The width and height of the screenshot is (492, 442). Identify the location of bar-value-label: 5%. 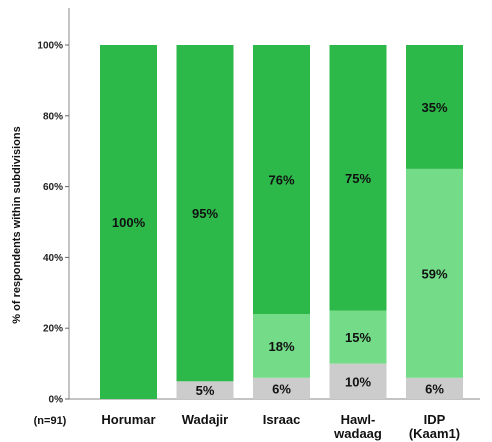
(205, 390).